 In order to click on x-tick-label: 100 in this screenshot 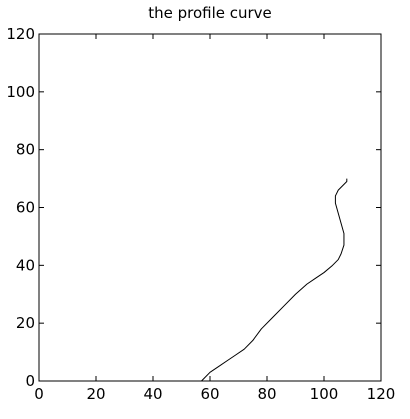, I will do `click(324, 394)`.